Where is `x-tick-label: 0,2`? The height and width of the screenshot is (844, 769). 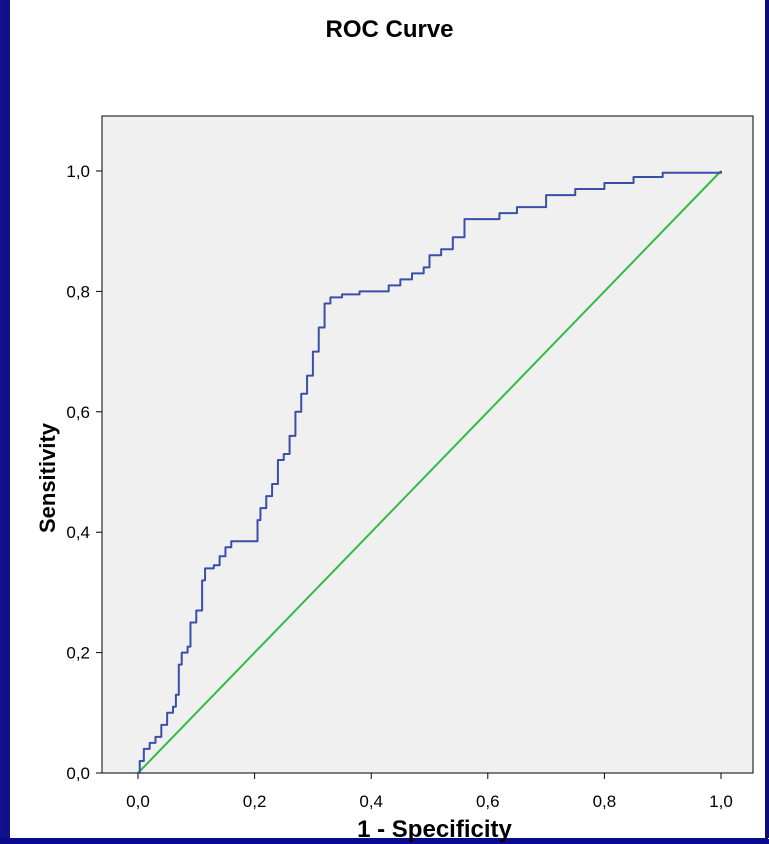
x-tick-label: 0,2 is located at coordinates (255, 801).